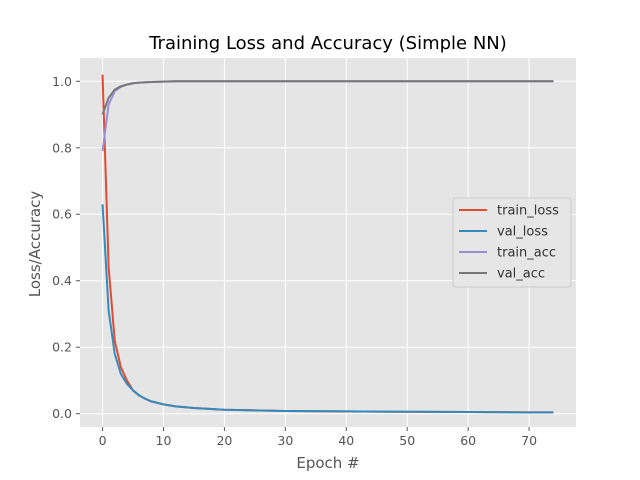  Describe the element at coordinates (327, 43) in the screenshot. I see `chart-title: Training Loss and Accuracy (Simple NN)` at that location.